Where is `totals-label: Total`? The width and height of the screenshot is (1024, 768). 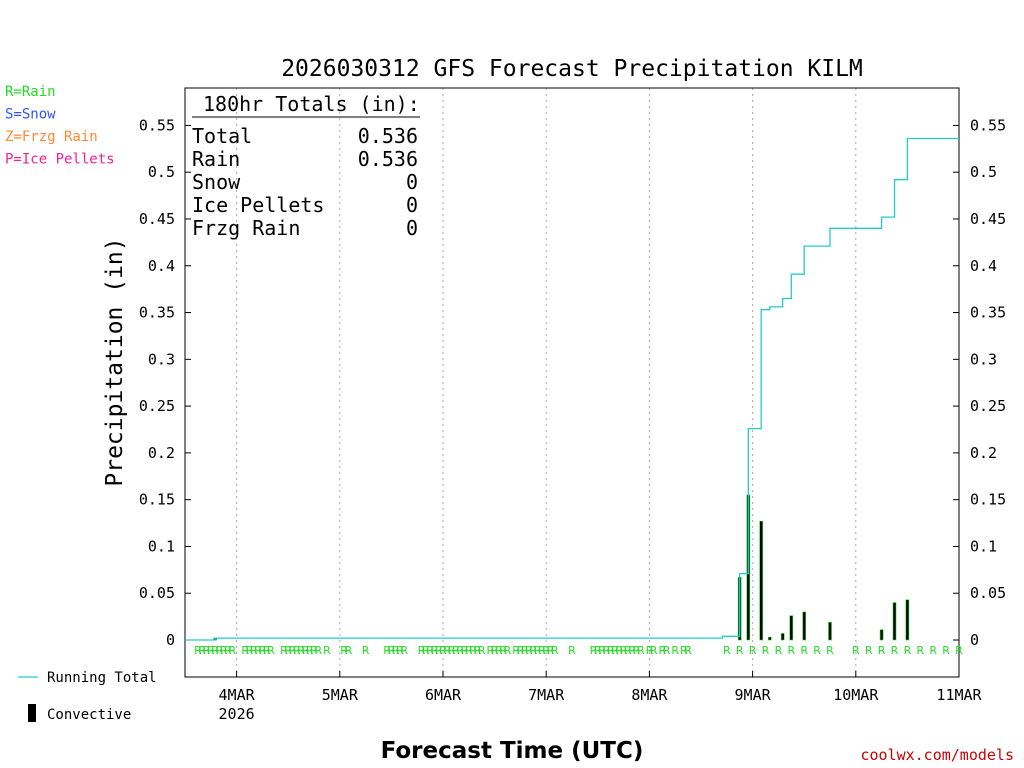 totals-label: Total is located at coordinates (222, 136).